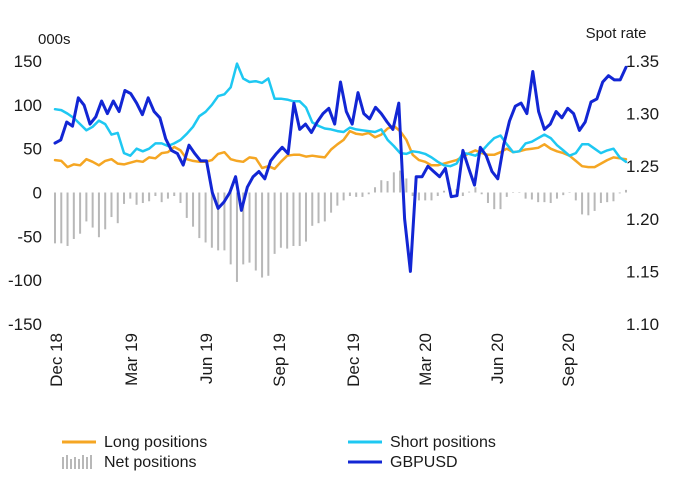 The width and height of the screenshot is (680, 488). What do you see at coordinates (279, 360) in the screenshot?
I see `x-tick-label: Sep 19` at bounding box center [279, 360].